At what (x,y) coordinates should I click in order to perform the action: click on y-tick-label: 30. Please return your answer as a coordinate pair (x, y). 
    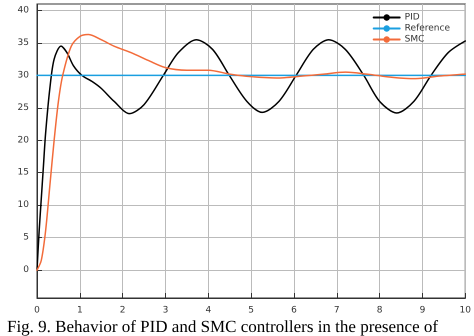
    Looking at the image, I should click on (24, 75).